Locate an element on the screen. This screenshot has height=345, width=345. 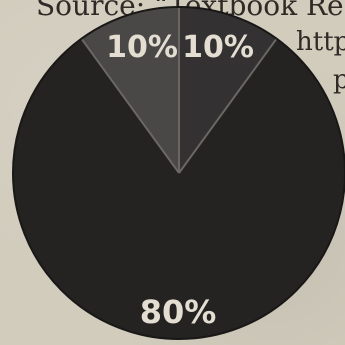
slice-label-10-left: 10% is located at coordinates (142, 47).